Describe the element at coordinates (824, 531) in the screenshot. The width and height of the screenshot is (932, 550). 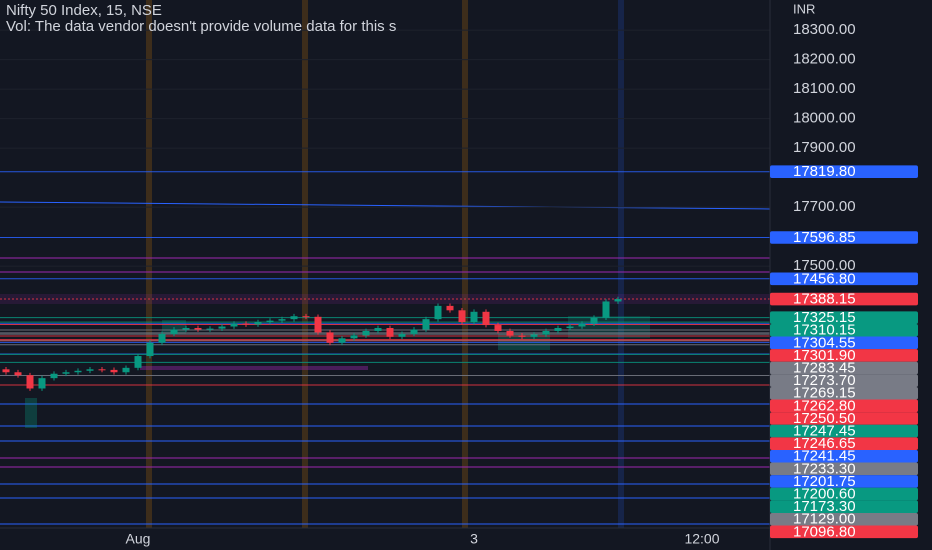
I see `price-label: 17096.80` at that location.